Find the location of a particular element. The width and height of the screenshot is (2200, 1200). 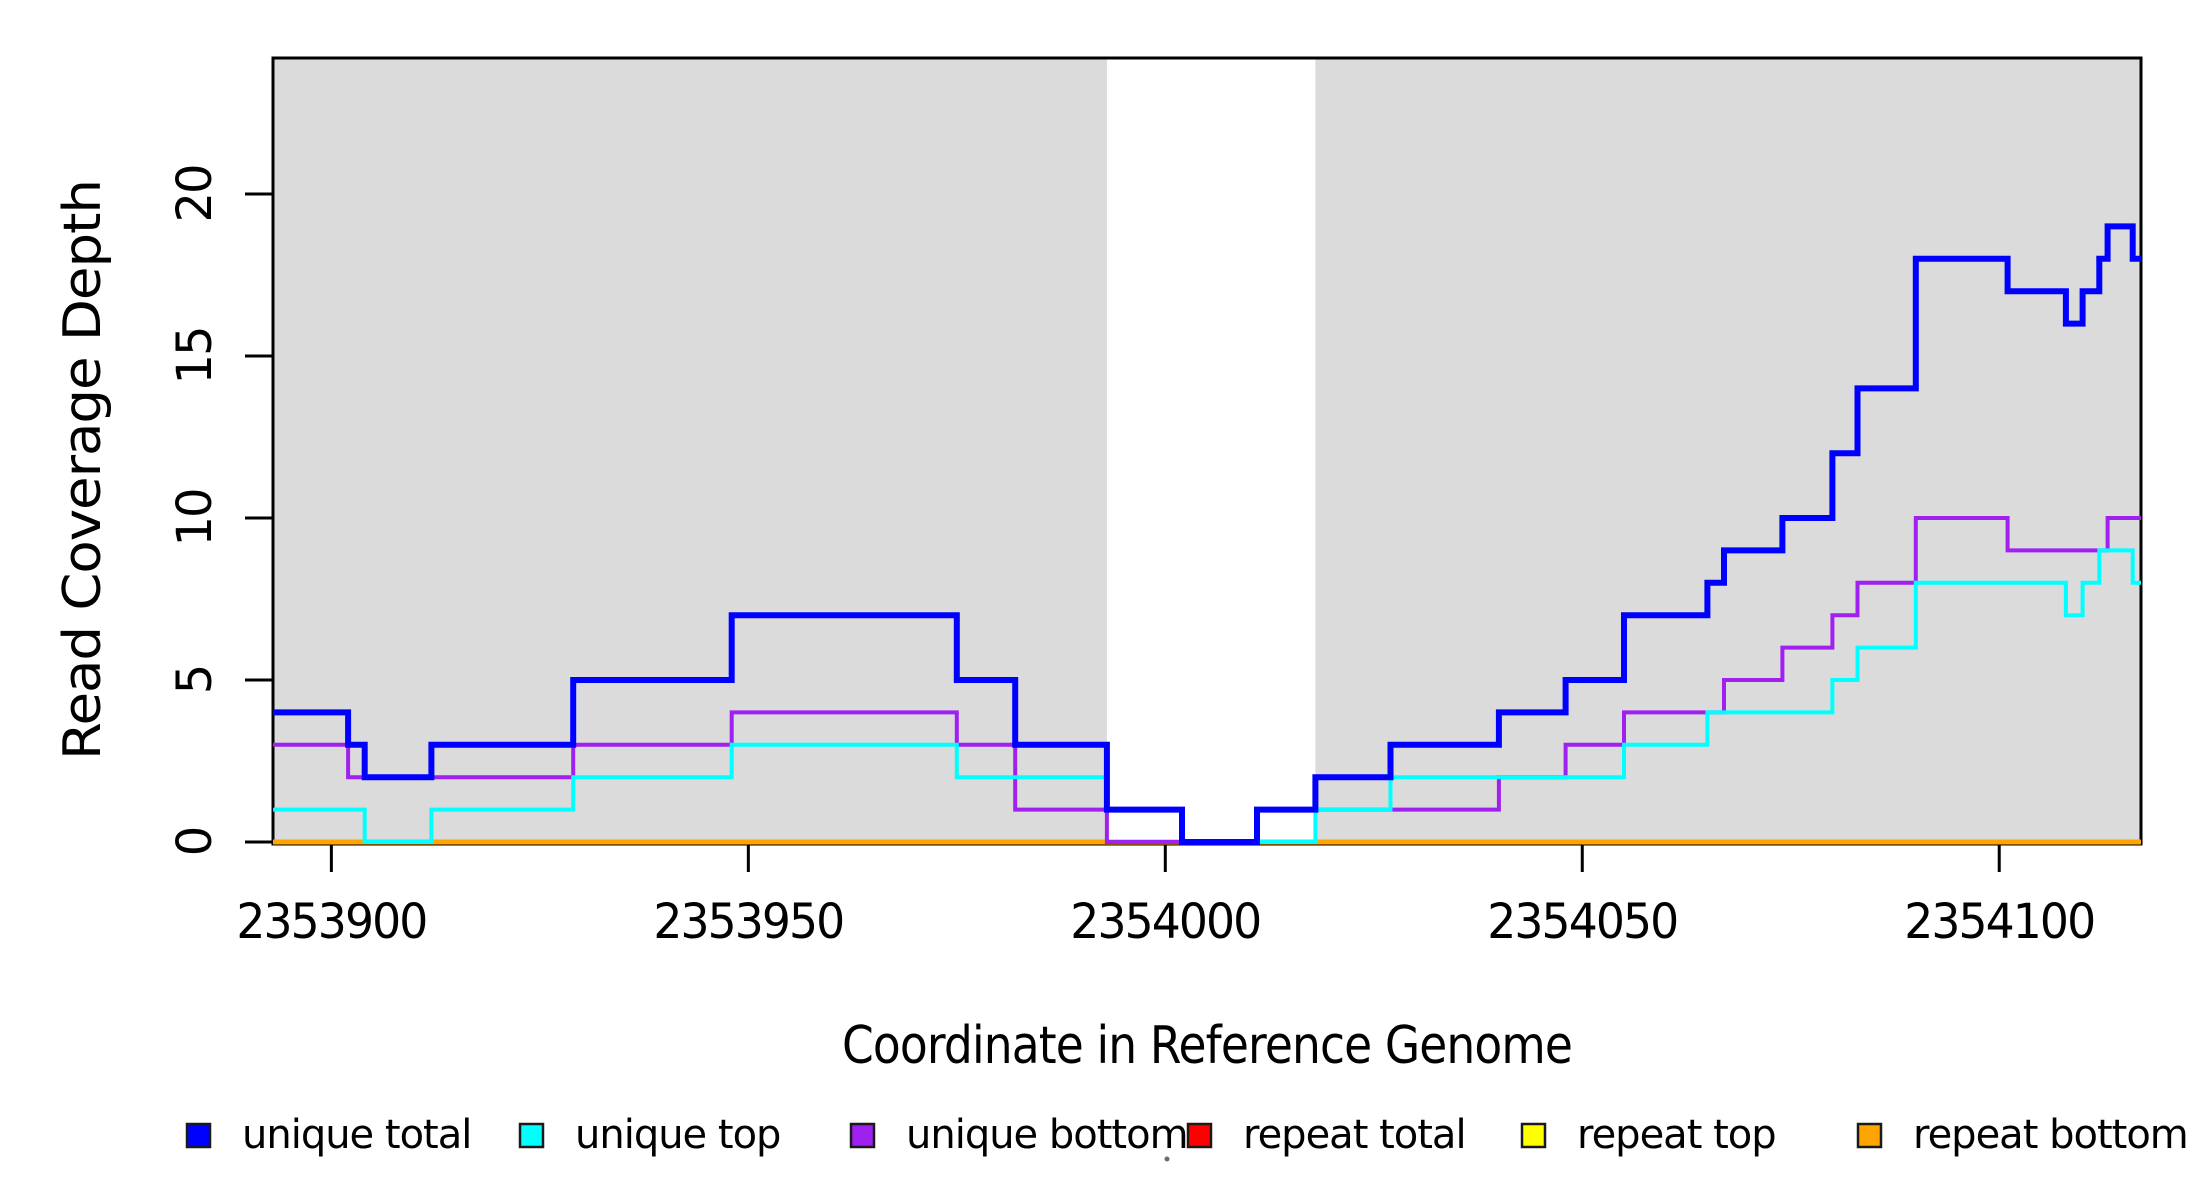

y-tick-label: 5 is located at coordinates (195, 680).